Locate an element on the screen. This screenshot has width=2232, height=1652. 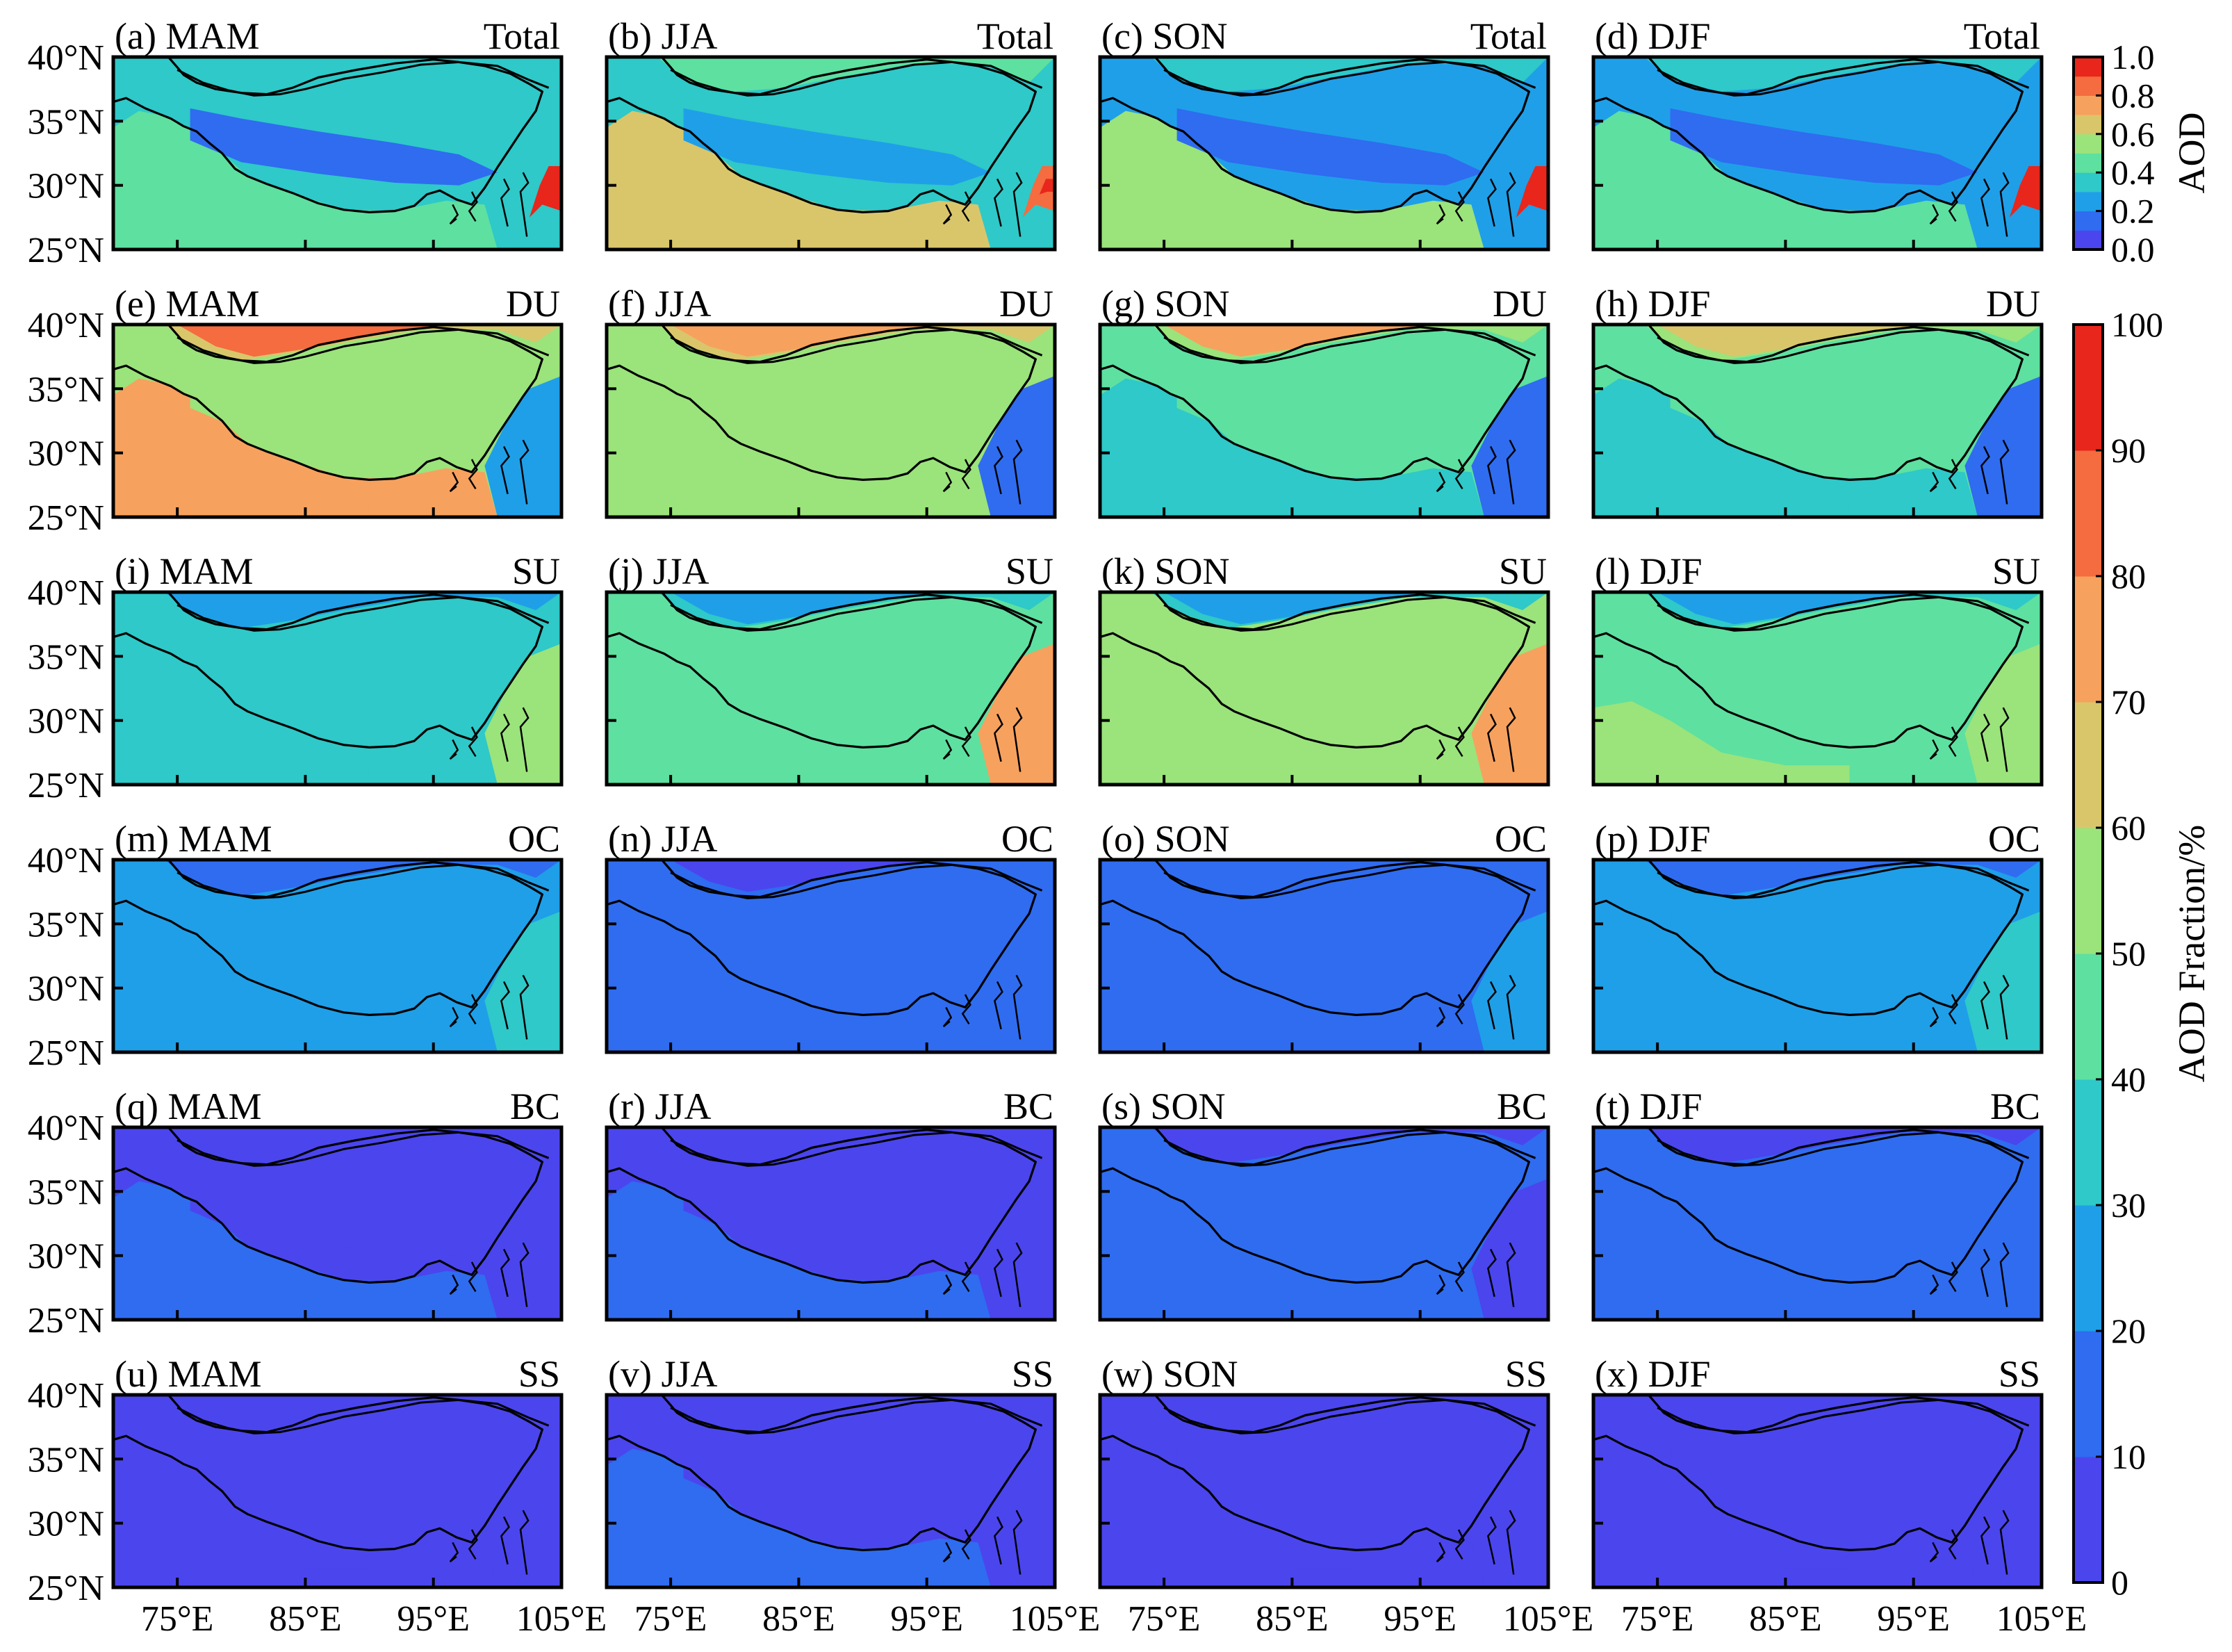
map-panel: (v) JJA SS is located at coordinates (831, 1471).